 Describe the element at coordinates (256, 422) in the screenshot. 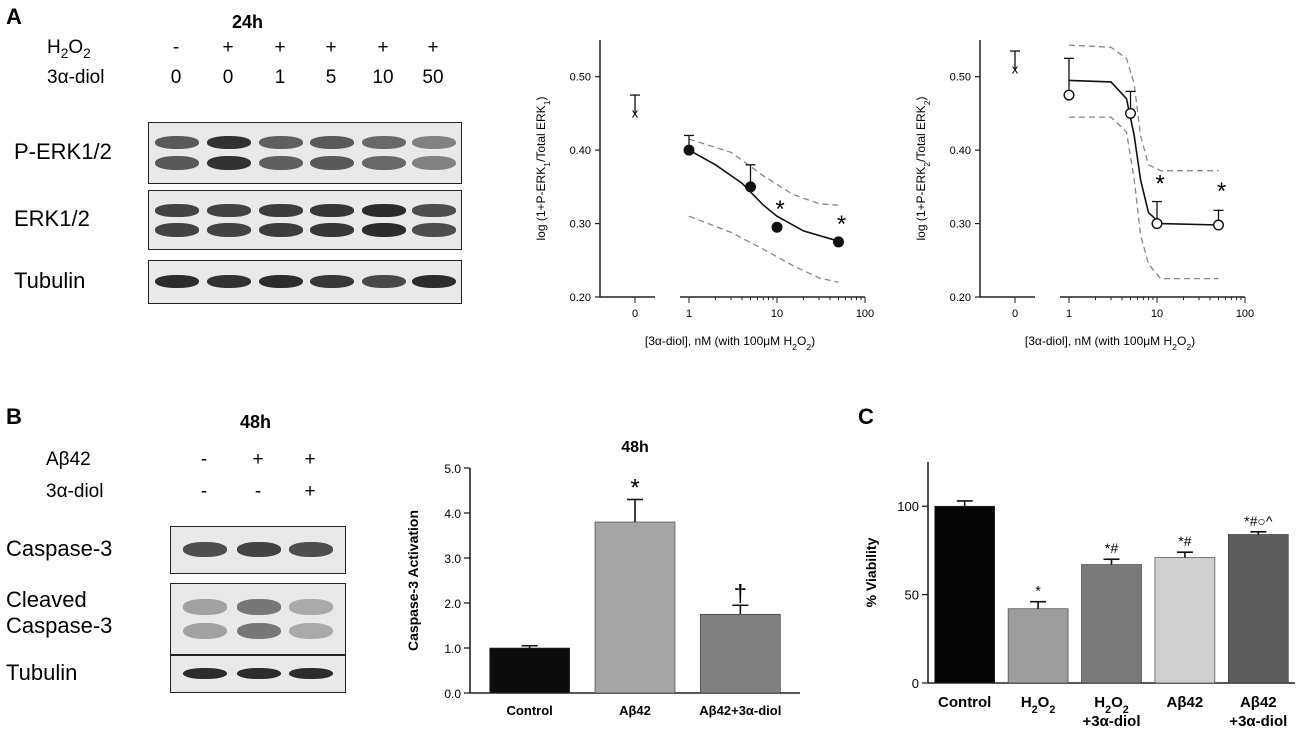

I see `blot-b-title: 48h` at that location.